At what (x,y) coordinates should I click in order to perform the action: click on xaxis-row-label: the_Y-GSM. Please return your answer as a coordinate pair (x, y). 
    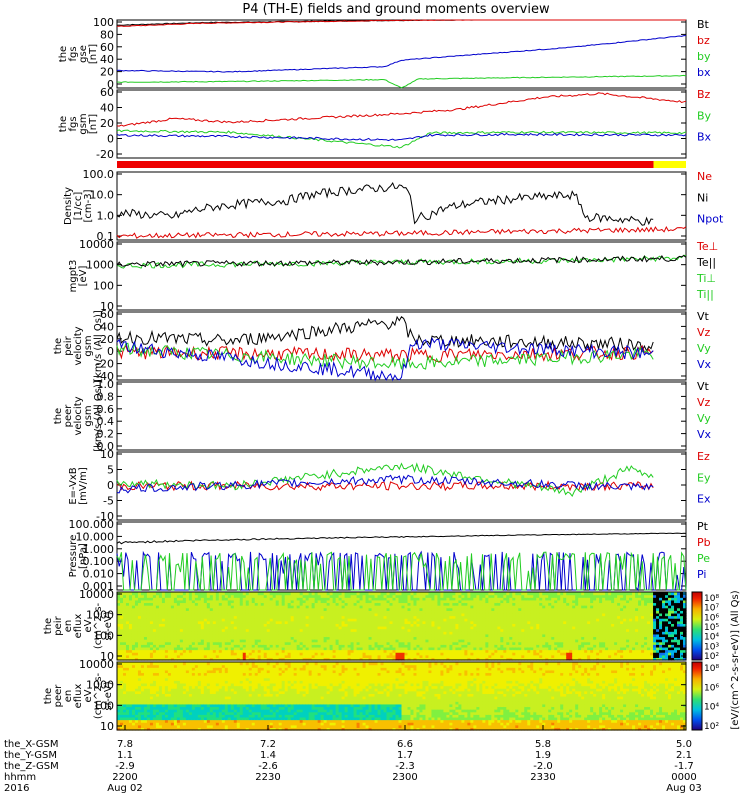
    Looking at the image, I should click on (30, 755).